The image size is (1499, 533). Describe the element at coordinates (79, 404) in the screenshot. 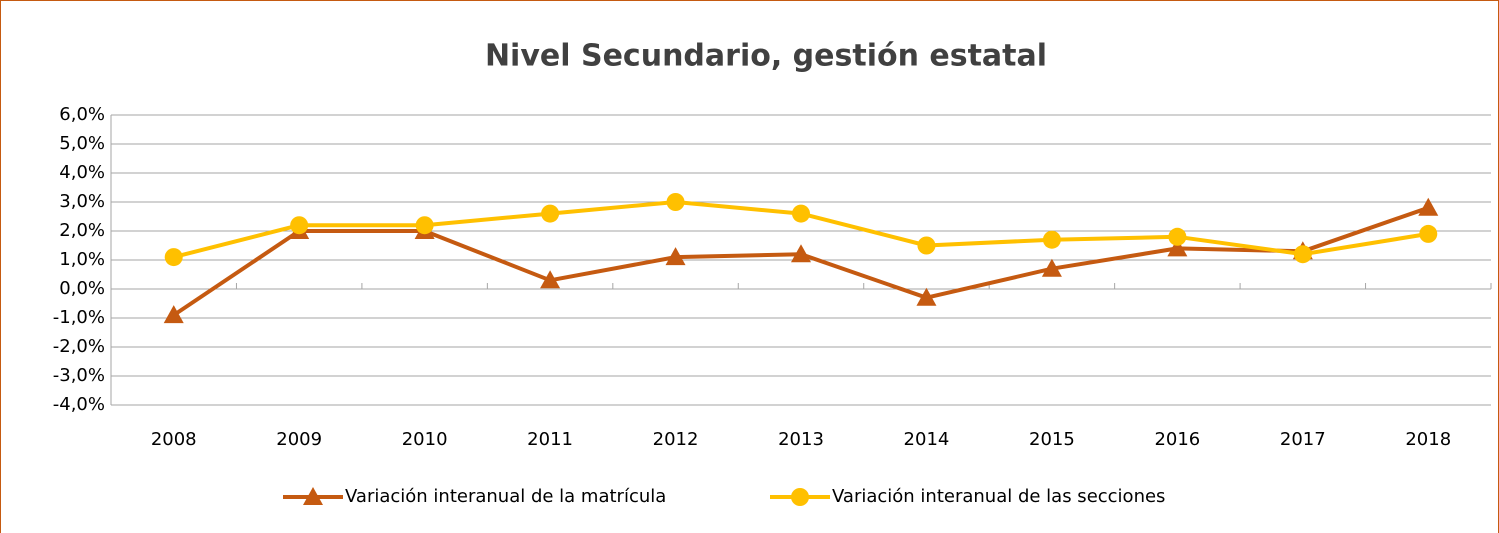

I see `y-tick-label: -4,0%` at that location.